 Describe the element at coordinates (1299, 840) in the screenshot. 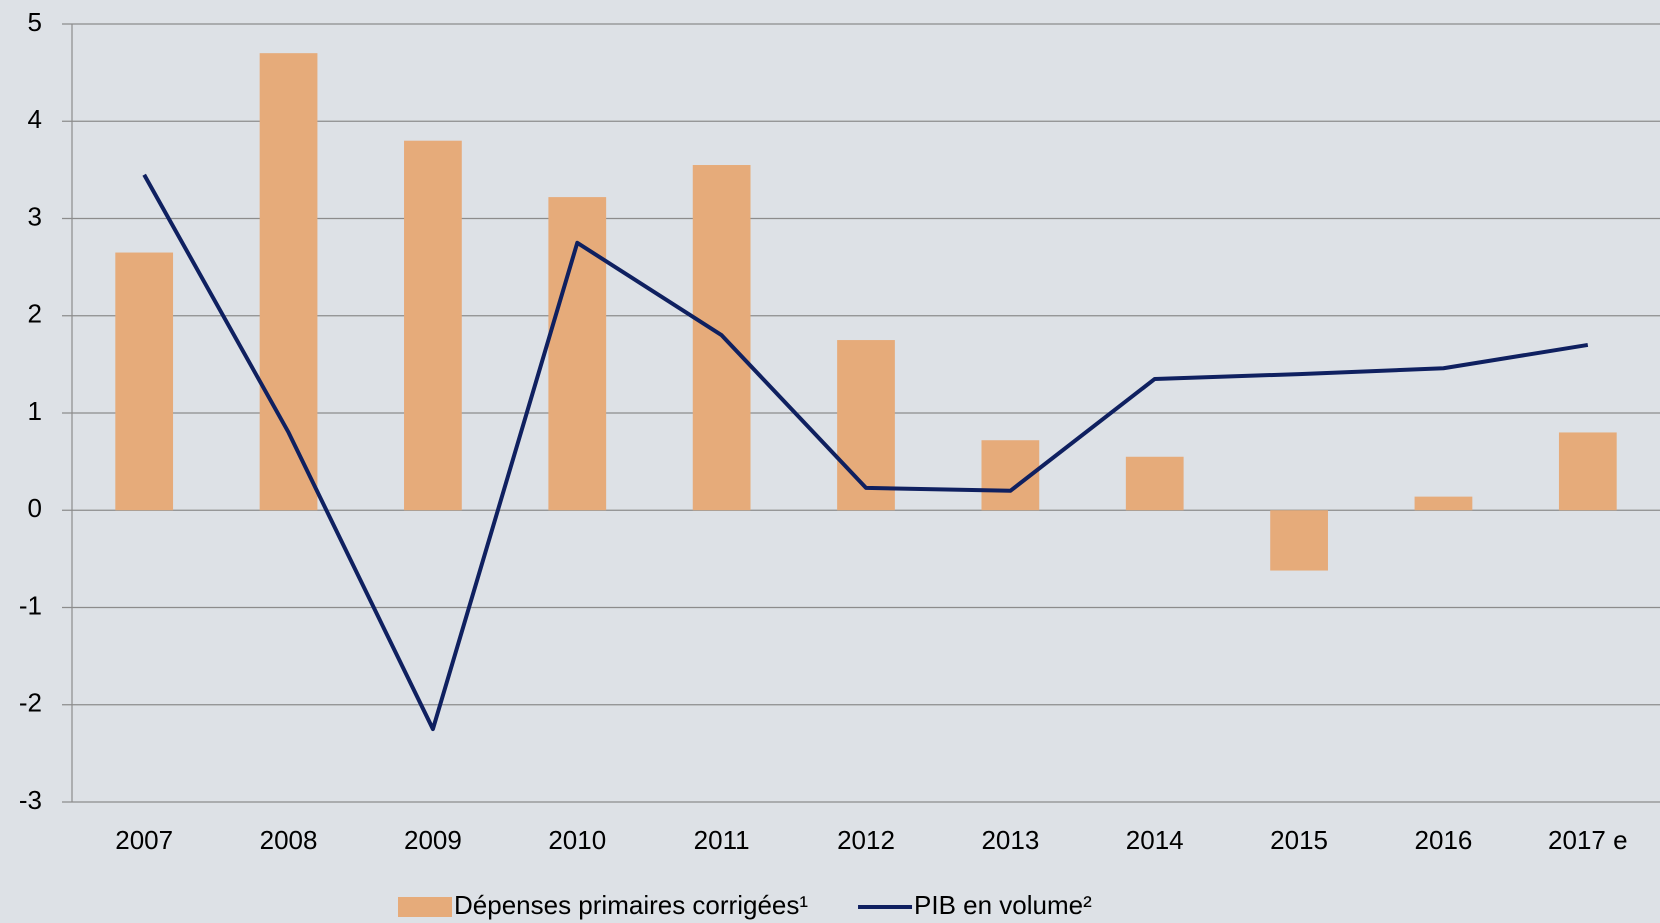

I see `x-tick-label: 2015` at that location.